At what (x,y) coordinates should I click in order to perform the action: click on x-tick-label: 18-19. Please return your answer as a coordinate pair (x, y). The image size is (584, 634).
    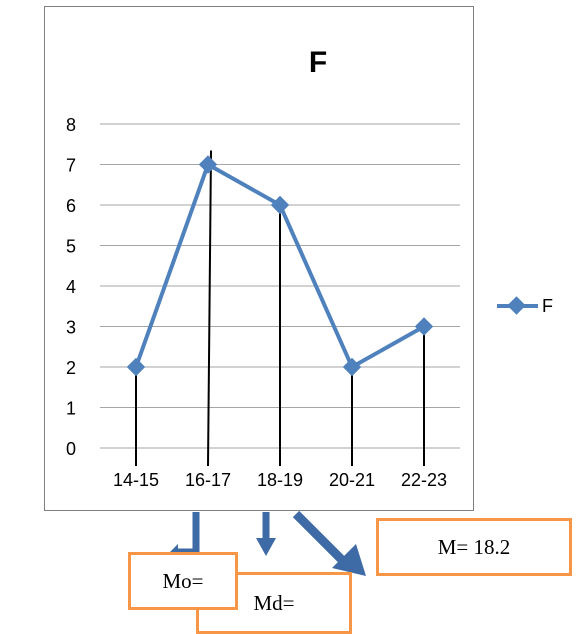
    Looking at the image, I should click on (280, 480).